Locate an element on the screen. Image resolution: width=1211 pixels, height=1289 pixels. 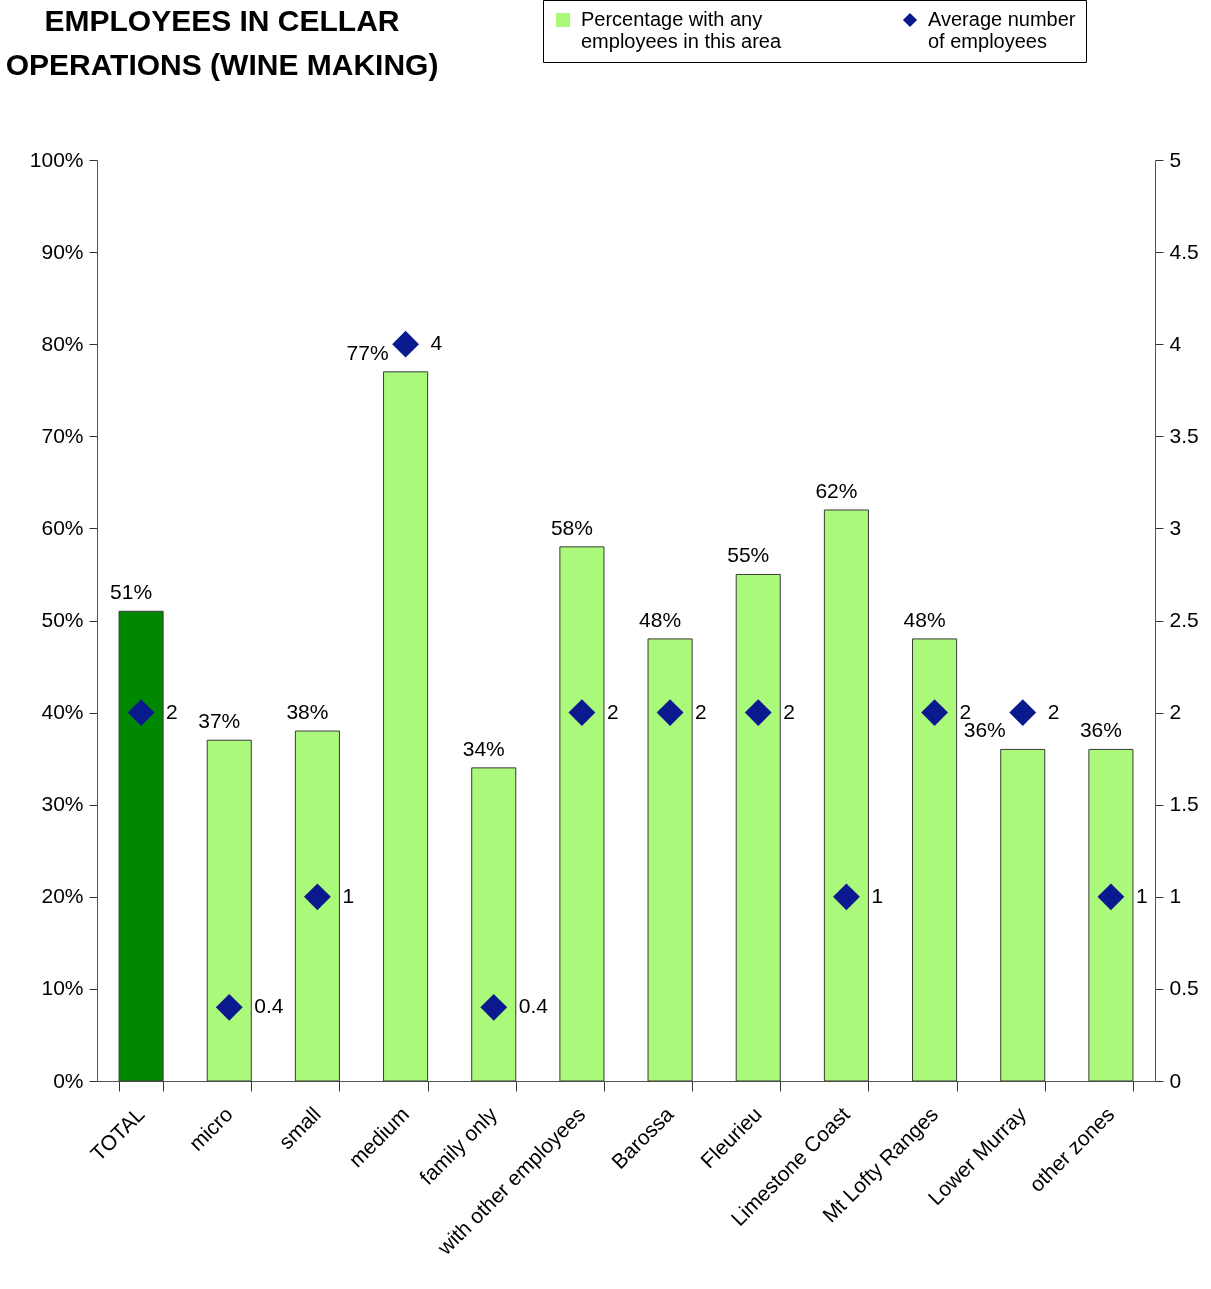
y-tick-label: 20% is located at coordinates (62, 896).